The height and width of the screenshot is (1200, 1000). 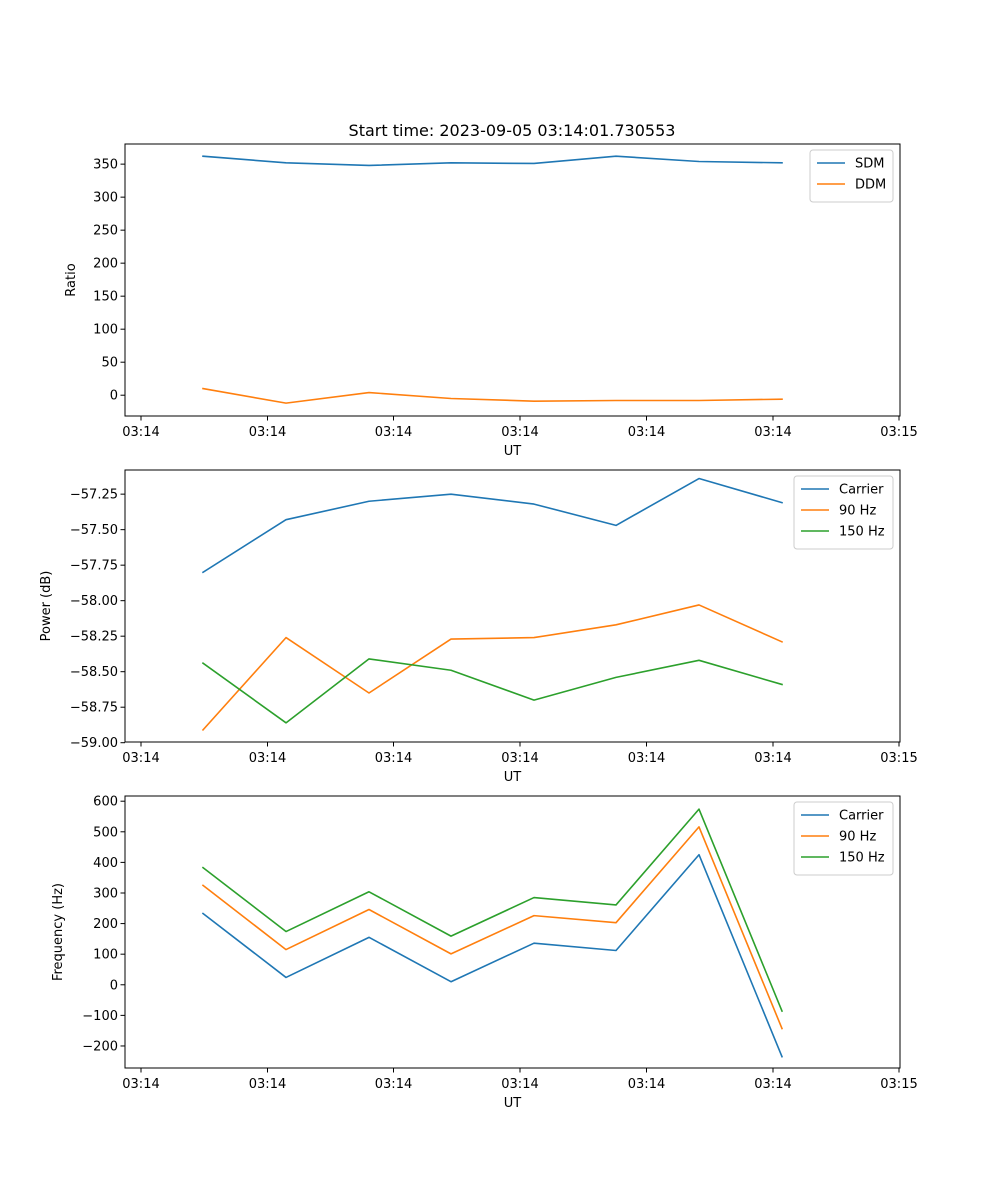 What do you see at coordinates (94, 601) in the screenshot?
I see `y-tick-label: −58.00` at bounding box center [94, 601].